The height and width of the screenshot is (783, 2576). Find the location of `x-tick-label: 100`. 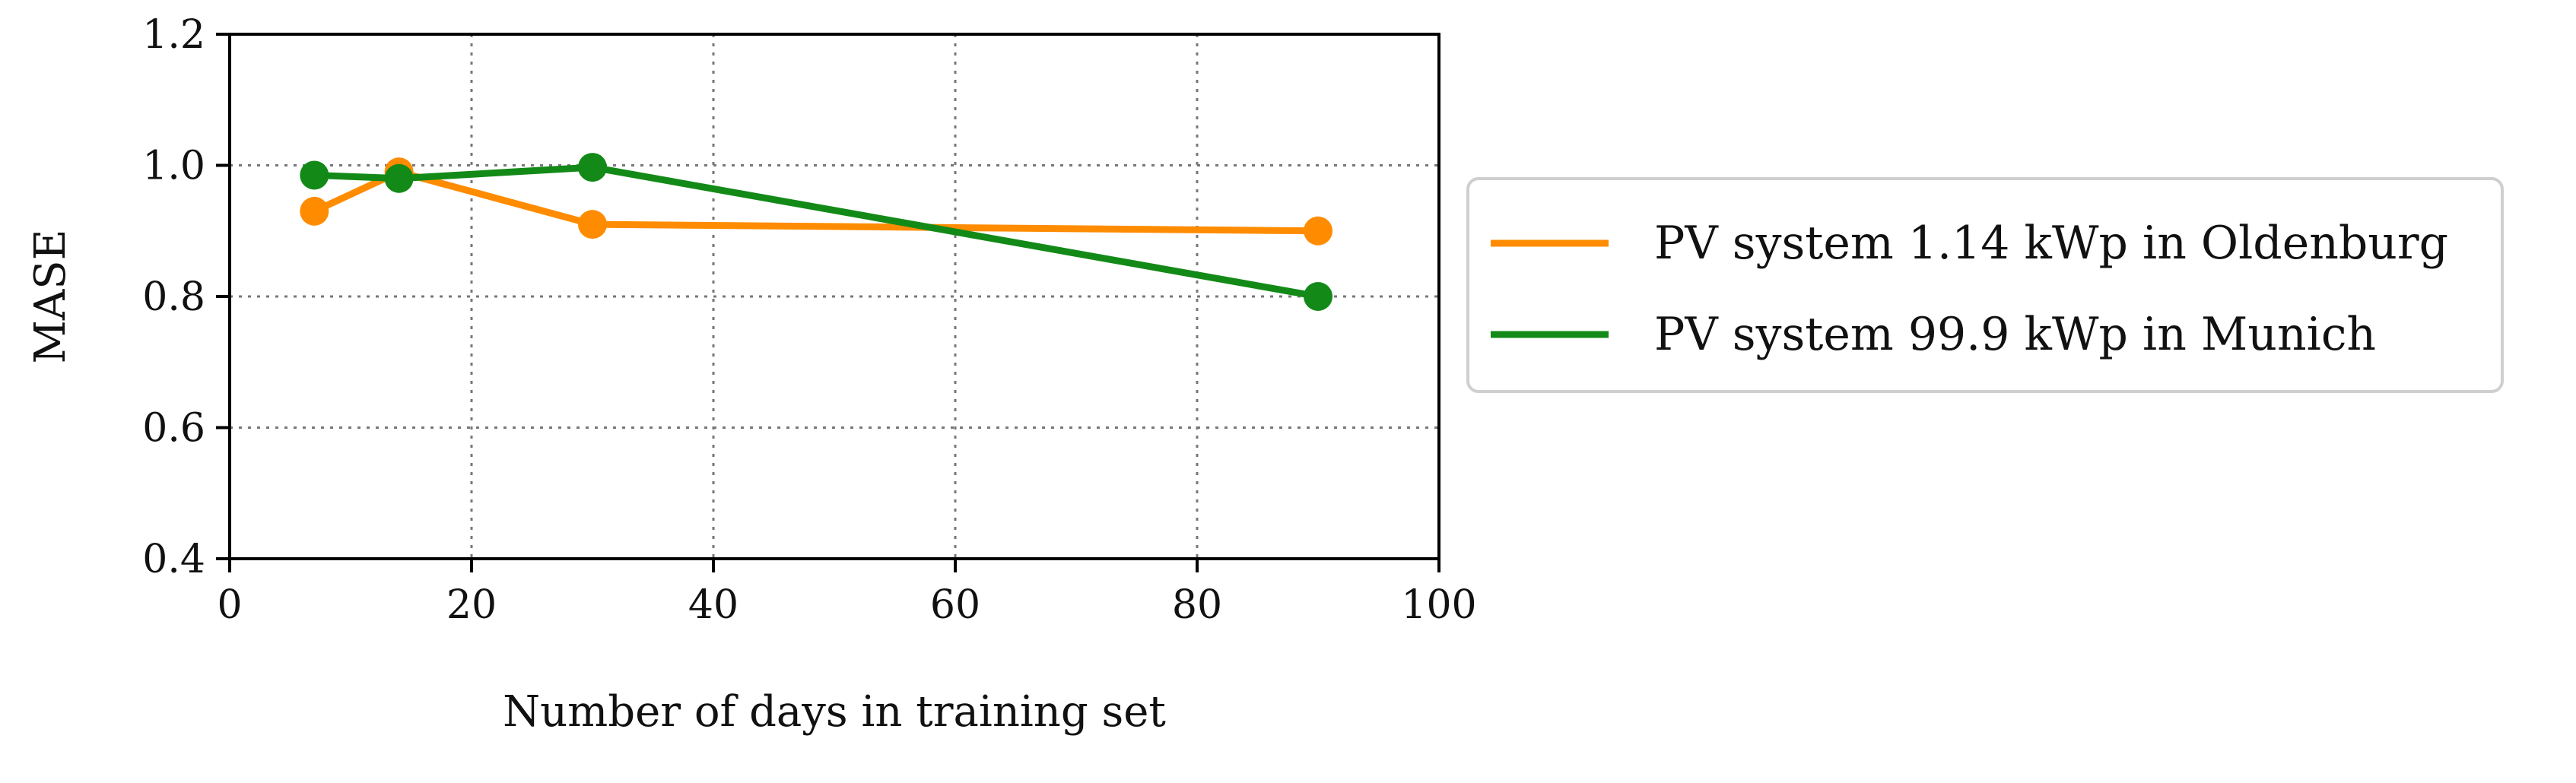

x-tick-label: 100 is located at coordinates (1438, 605).